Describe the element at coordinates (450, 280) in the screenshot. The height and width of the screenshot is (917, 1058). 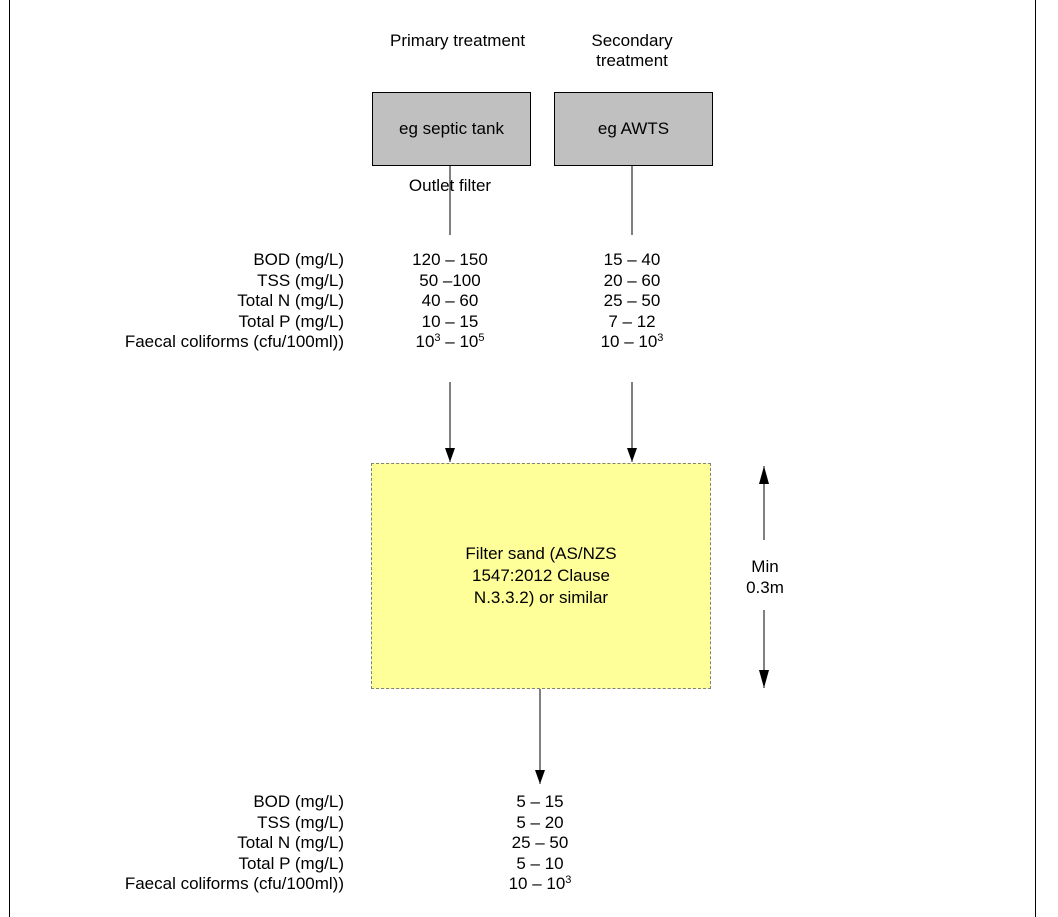
I see `primary-tss: 50 –100` at that location.